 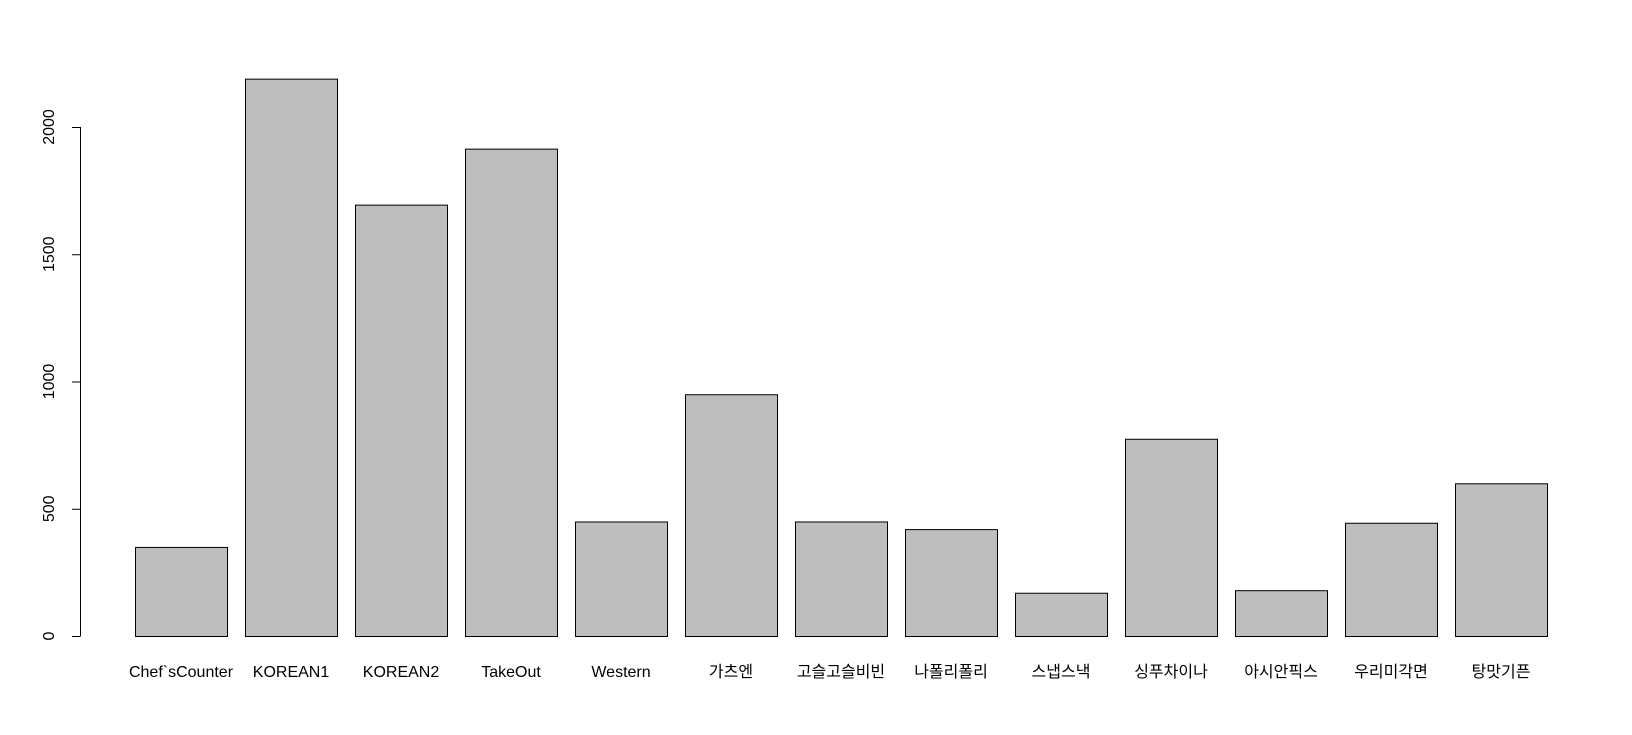 What do you see at coordinates (511, 672) in the screenshot?
I see `x-tick-label: TakeOut` at bounding box center [511, 672].